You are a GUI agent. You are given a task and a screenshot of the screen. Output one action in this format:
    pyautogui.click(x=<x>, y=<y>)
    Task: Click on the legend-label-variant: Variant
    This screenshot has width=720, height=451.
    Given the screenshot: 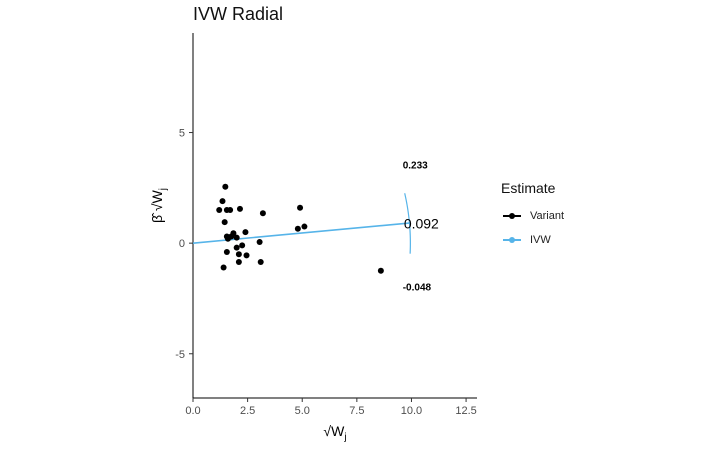 What is the action you would take?
    pyautogui.click(x=547, y=216)
    